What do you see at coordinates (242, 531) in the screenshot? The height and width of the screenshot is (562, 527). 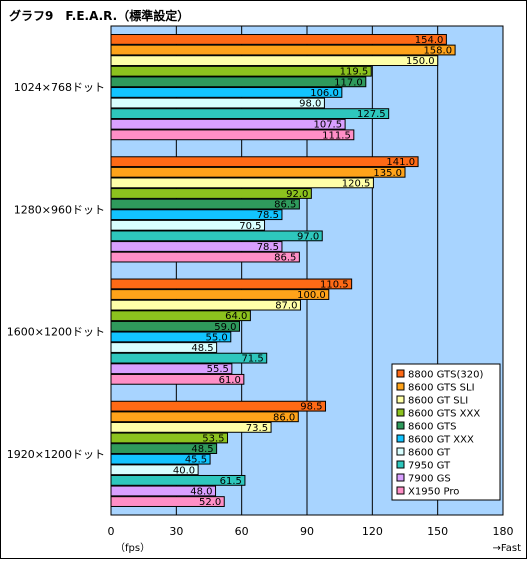 I see `x-tick-label: 60` at bounding box center [242, 531].